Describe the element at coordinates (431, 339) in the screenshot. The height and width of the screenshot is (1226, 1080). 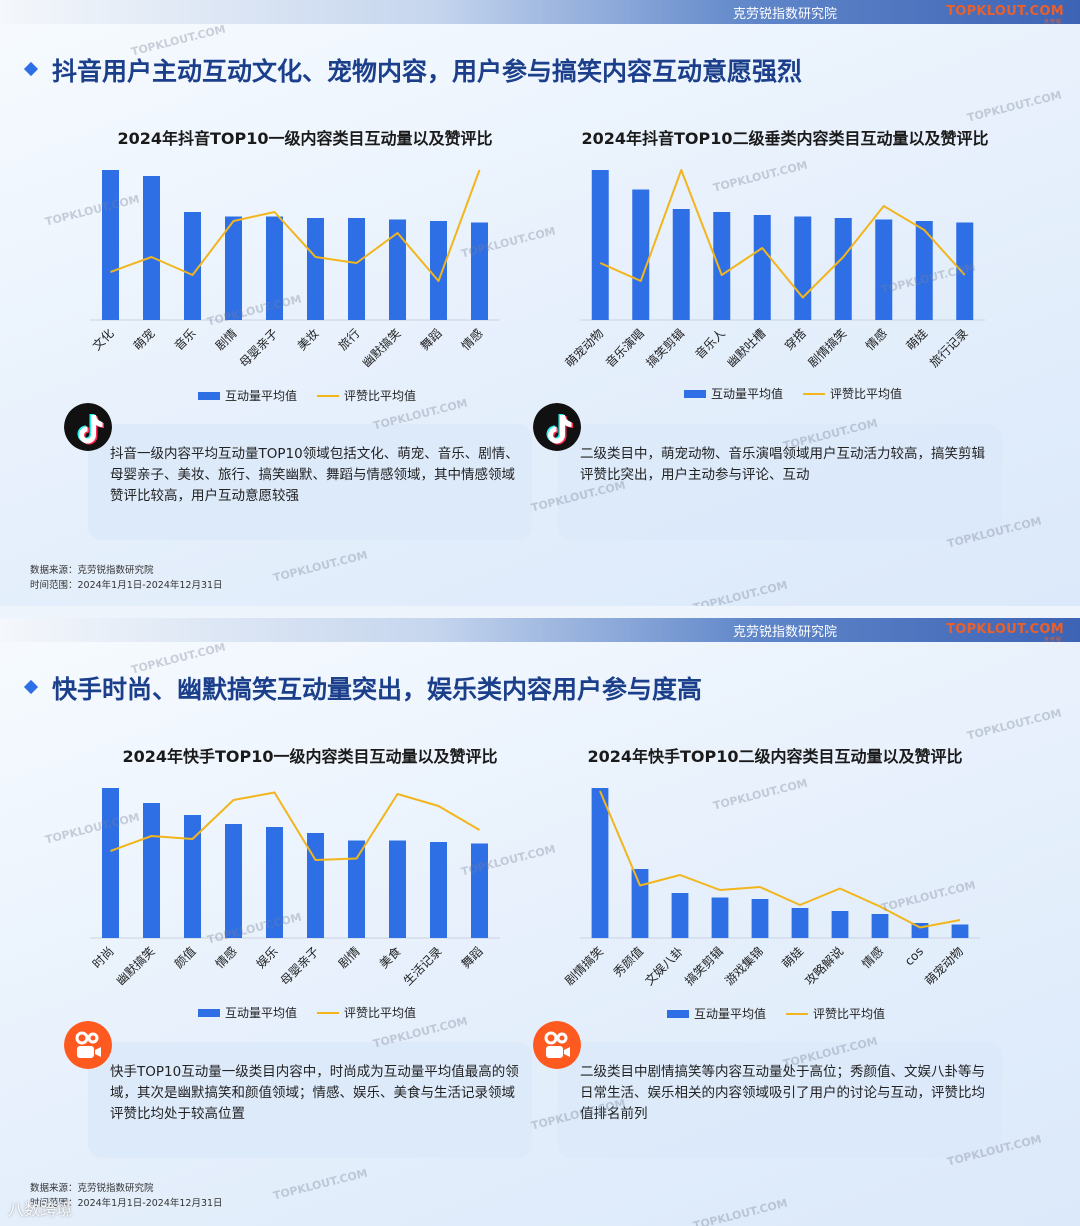
I see `x-tick-label: 舞蹈` at that location.